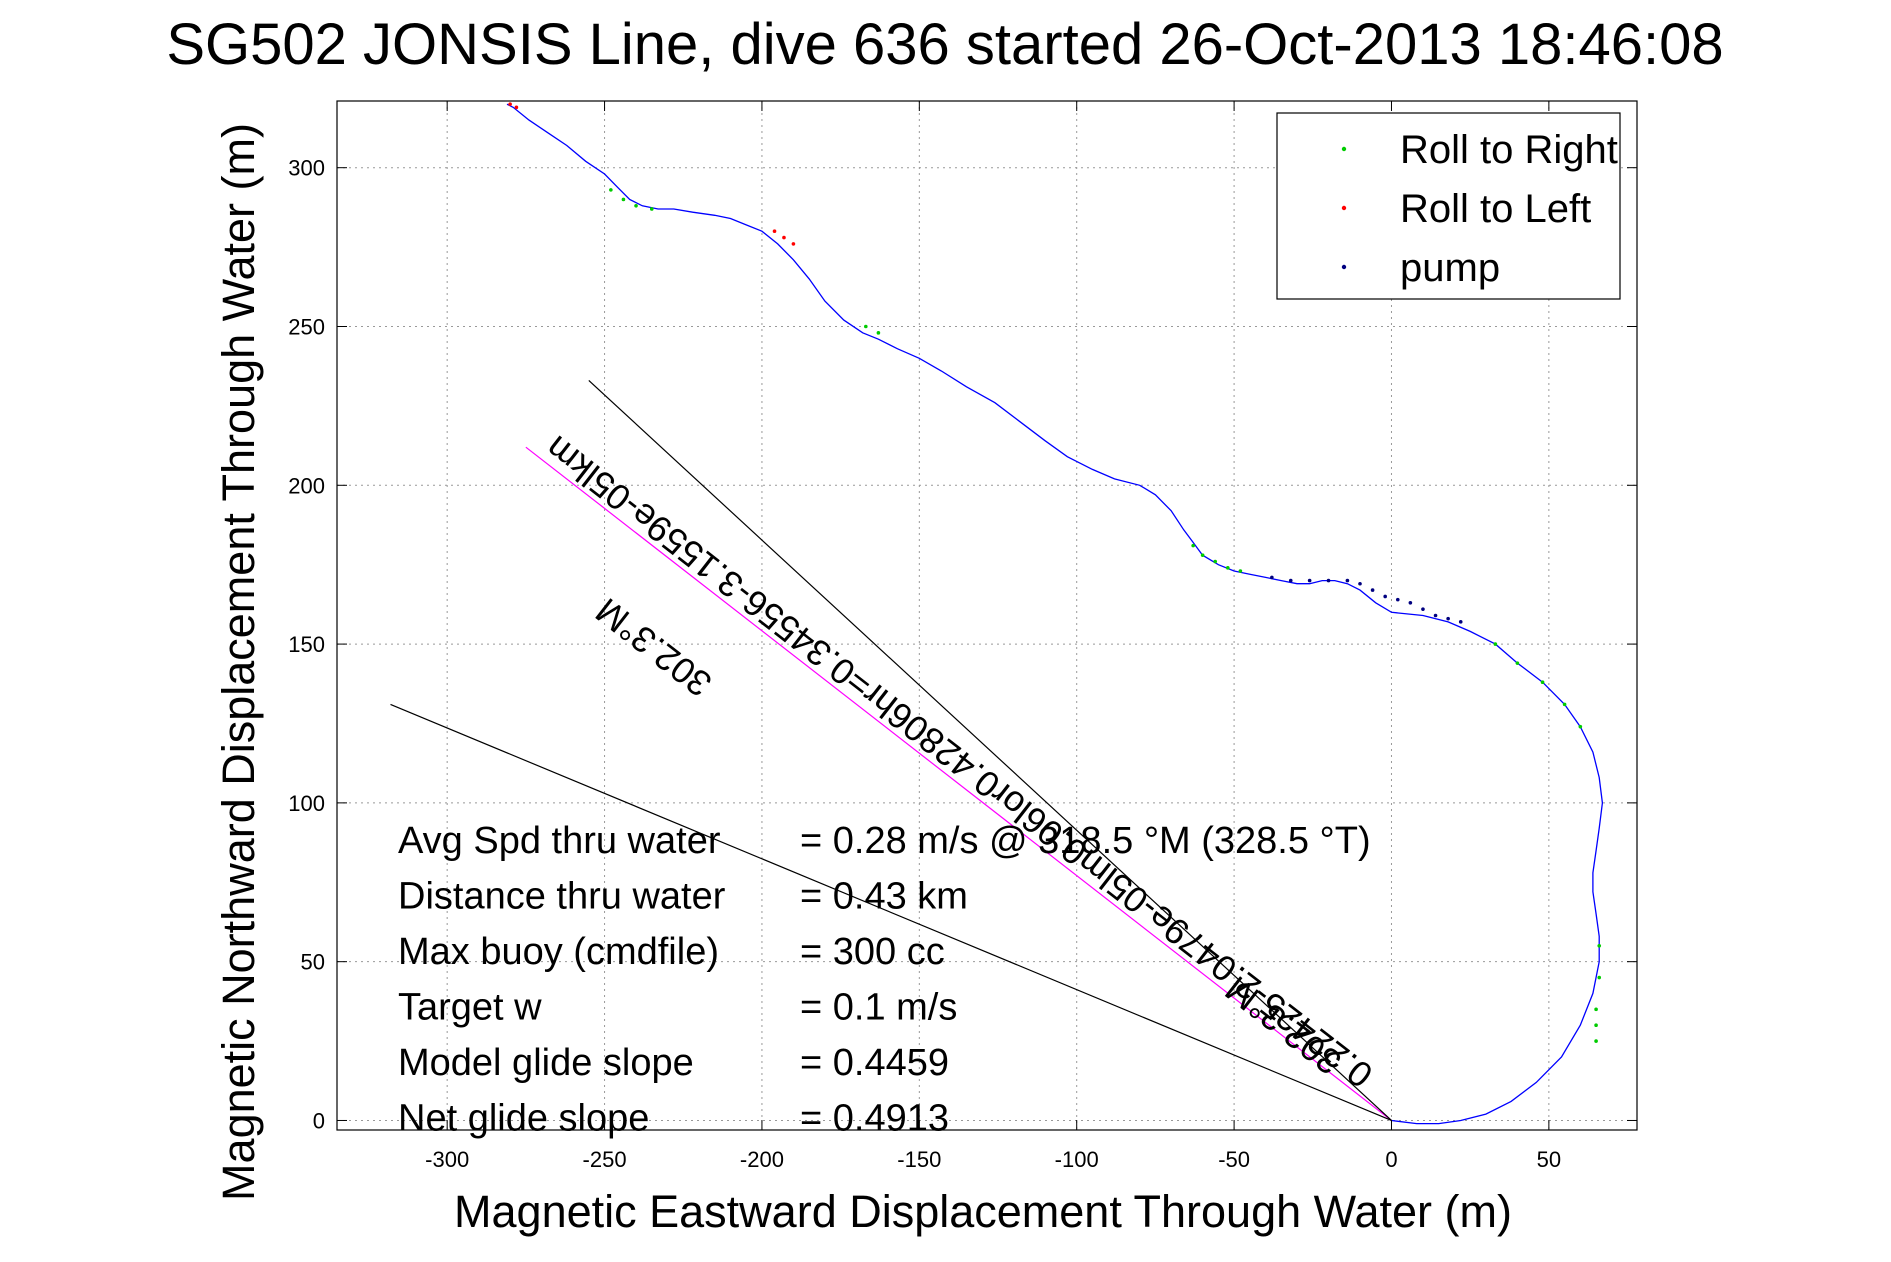  Describe the element at coordinates (874, 1063) in the screenshot. I see `stat-value: = 0.4459` at that location.